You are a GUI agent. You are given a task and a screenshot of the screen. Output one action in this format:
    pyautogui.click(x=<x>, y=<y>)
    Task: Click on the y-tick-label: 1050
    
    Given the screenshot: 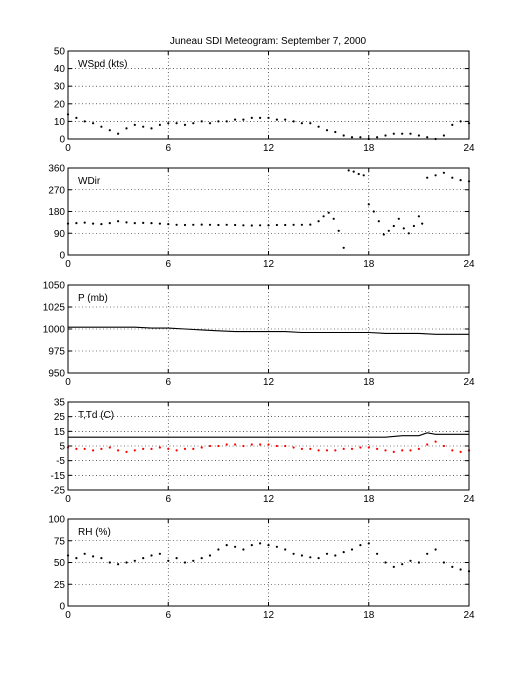 What is the action you would take?
    pyautogui.click(x=54, y=286)
    